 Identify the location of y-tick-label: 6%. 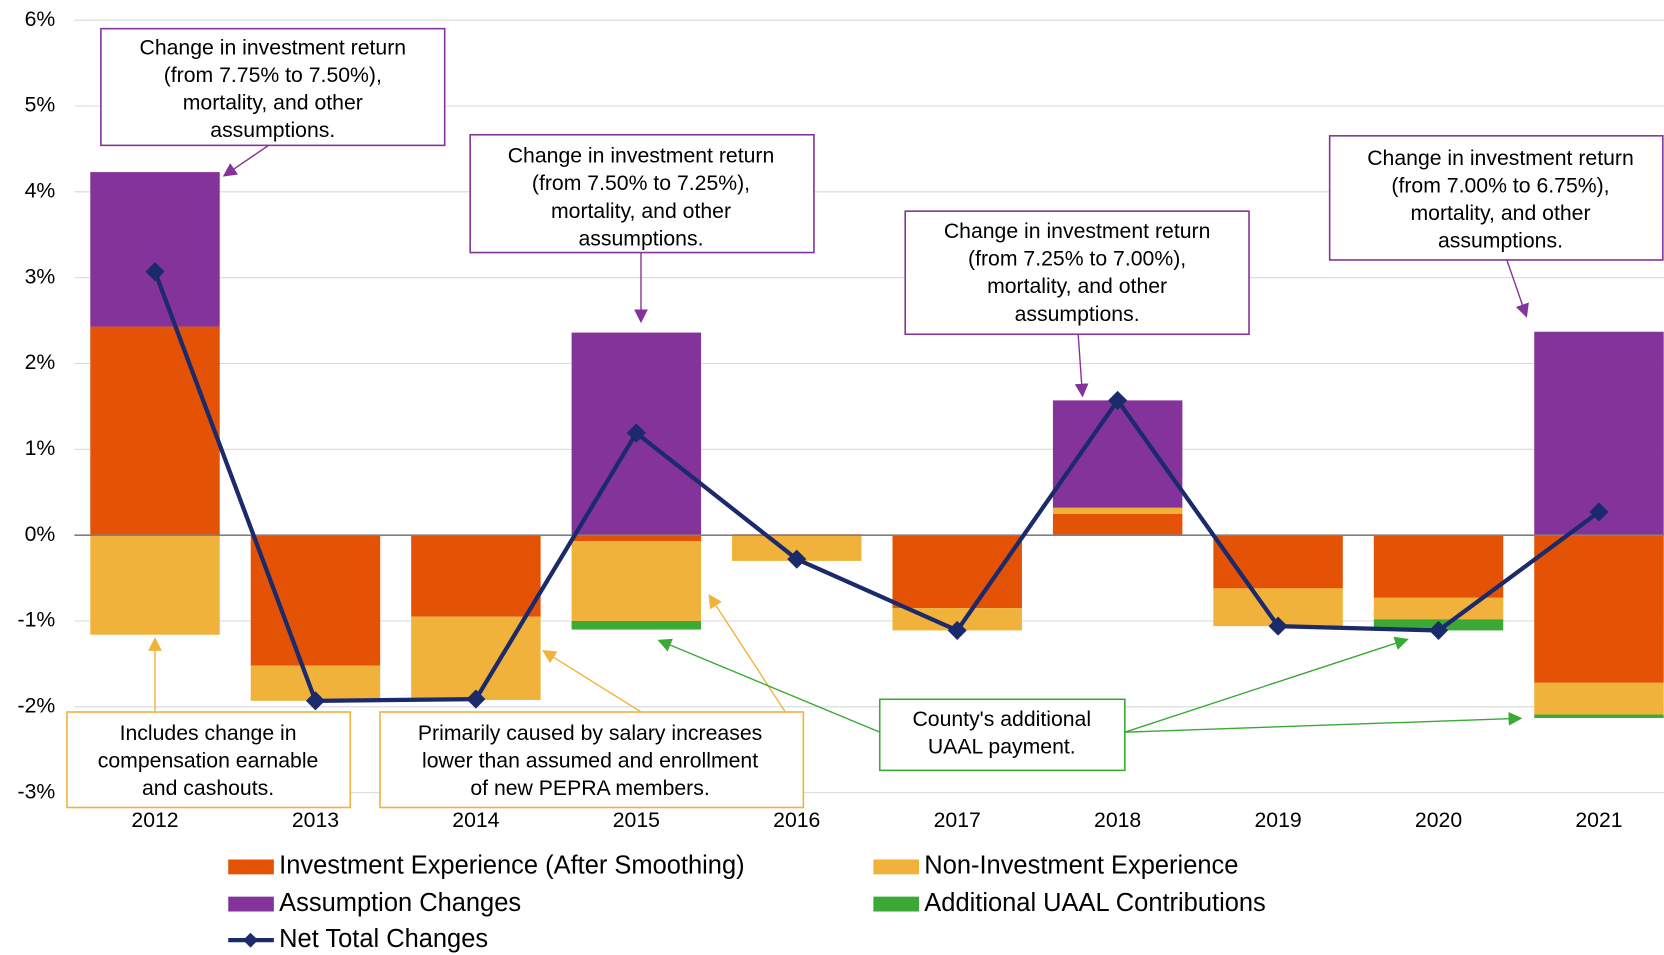
(40, 19).